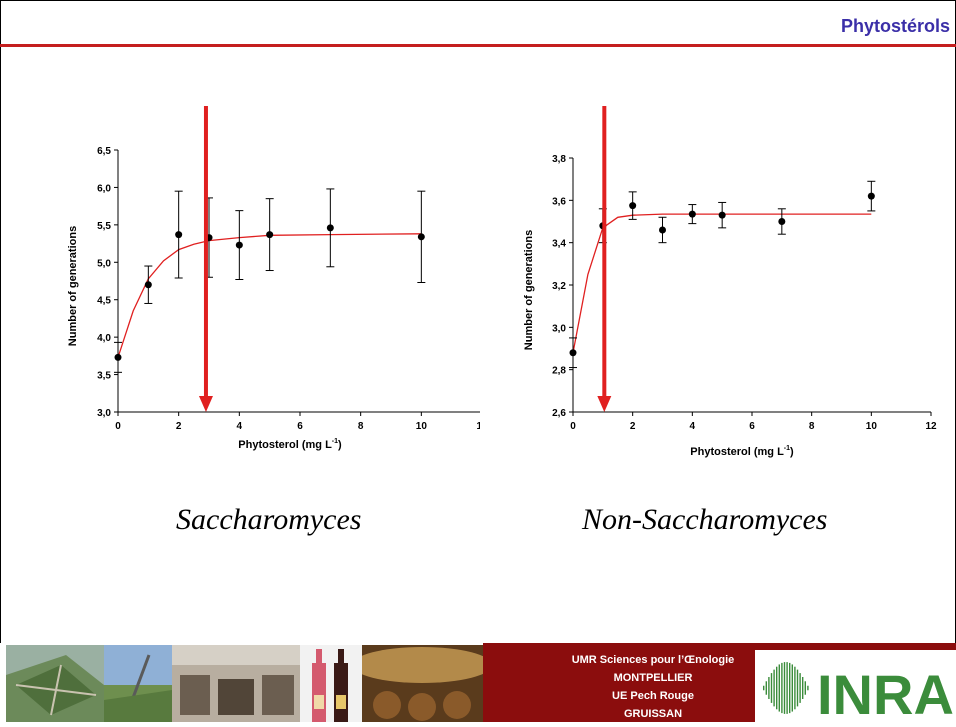 This screenshot has height=727, width=956. What do you see at coordinates (559, 201) in the screenshot?
I see `y-tick-label: 3,6` at bounding box center [559, 201].